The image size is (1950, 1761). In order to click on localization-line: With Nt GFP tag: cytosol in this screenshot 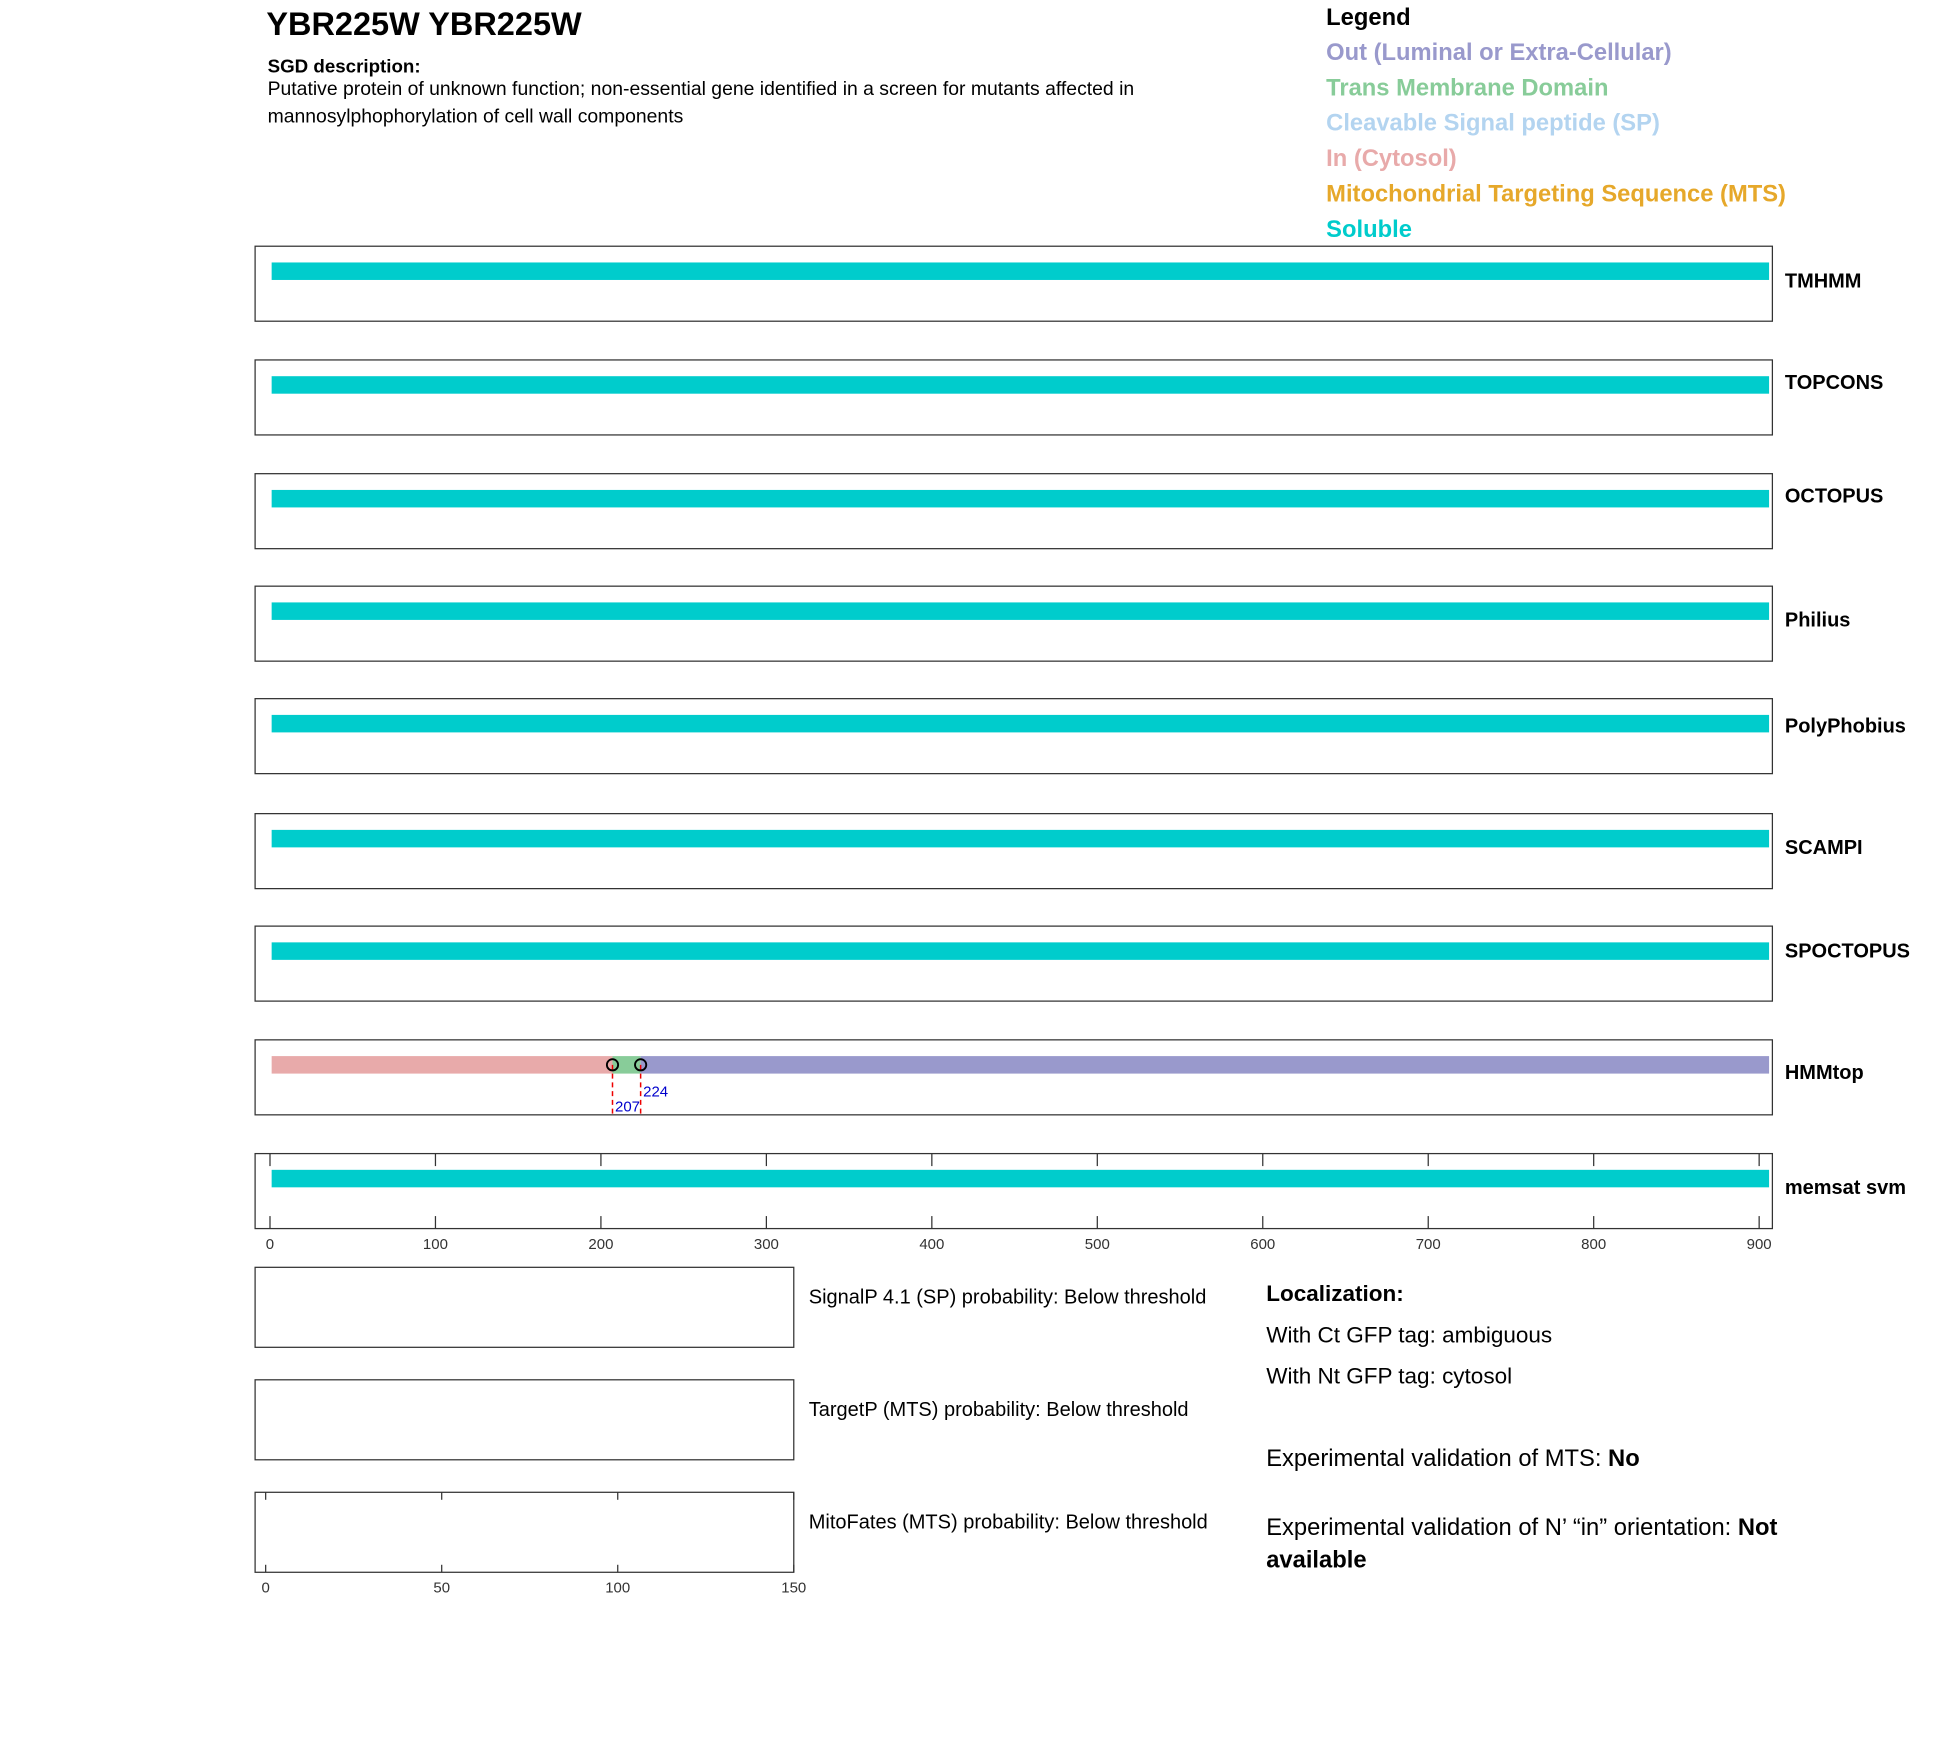, I will do `click(1389, 1376)`.